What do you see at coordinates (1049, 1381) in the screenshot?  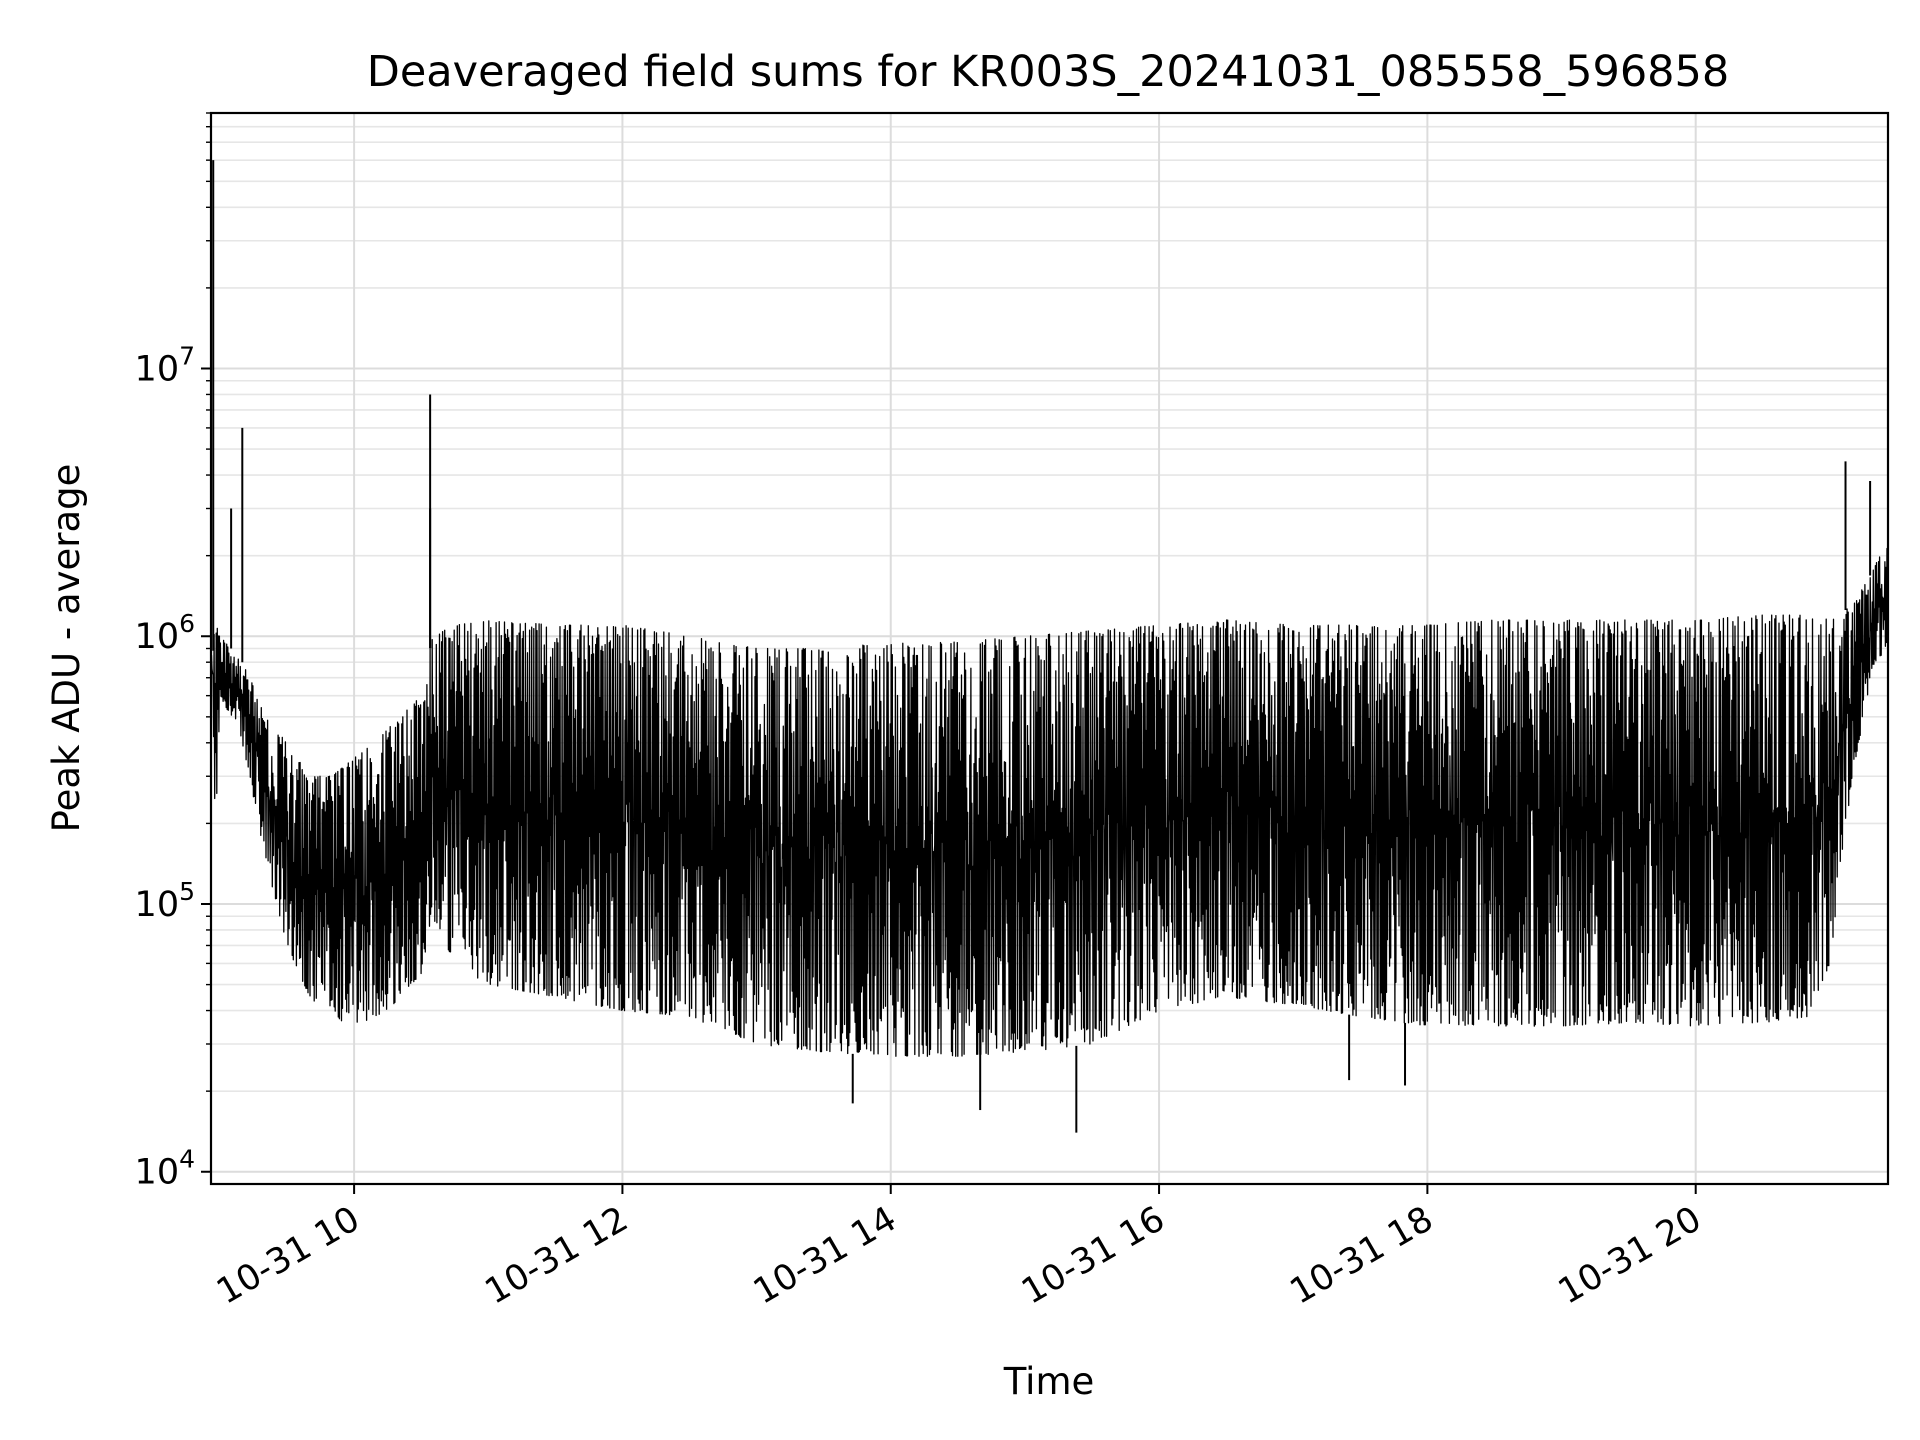 I see `x-axis-label: Time` at bounding box center [1049, 1381].